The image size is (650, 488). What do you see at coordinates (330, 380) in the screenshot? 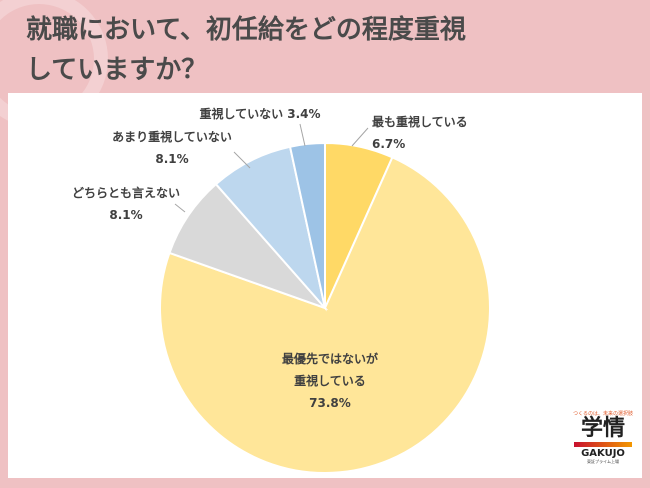
I see `slice-label: 重視している` at bounding box center [330, 380].